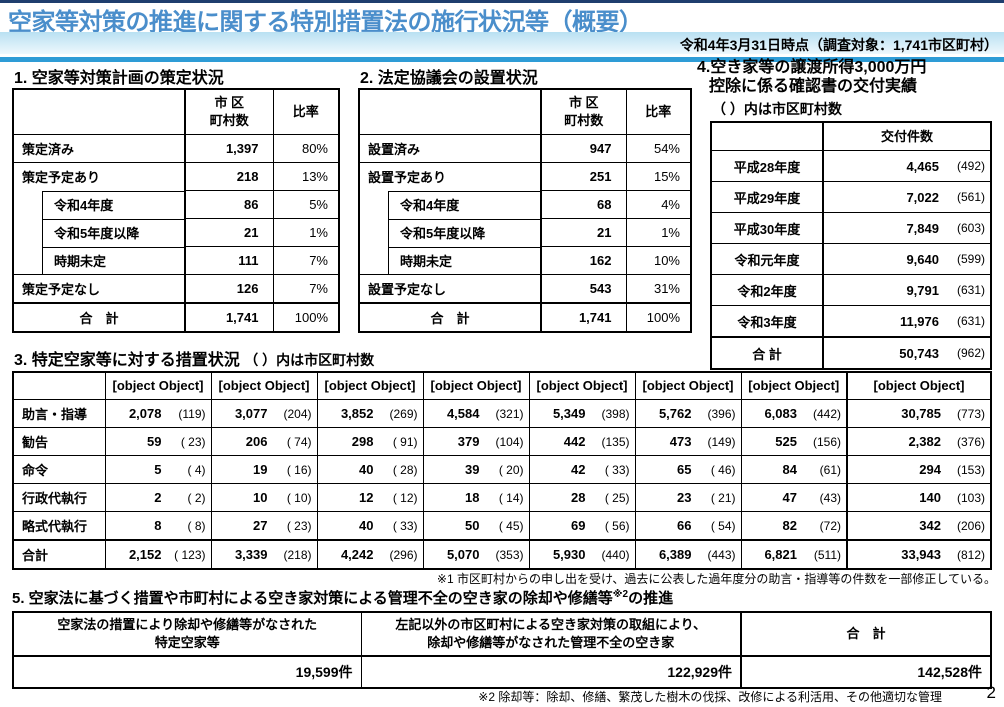  What do you see at coordinates (228, 317) in the screenshot?
I see `municipality-count: 1,741` at bounding box center [228, 317].